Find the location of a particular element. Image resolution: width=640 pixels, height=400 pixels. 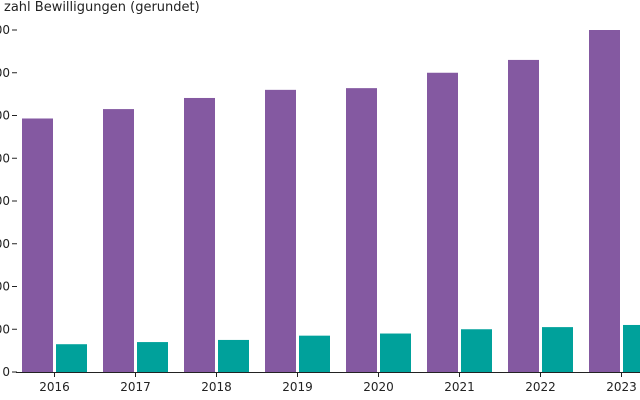

x-tick-label-2016: 2016 is located at coordinates (54, 387).